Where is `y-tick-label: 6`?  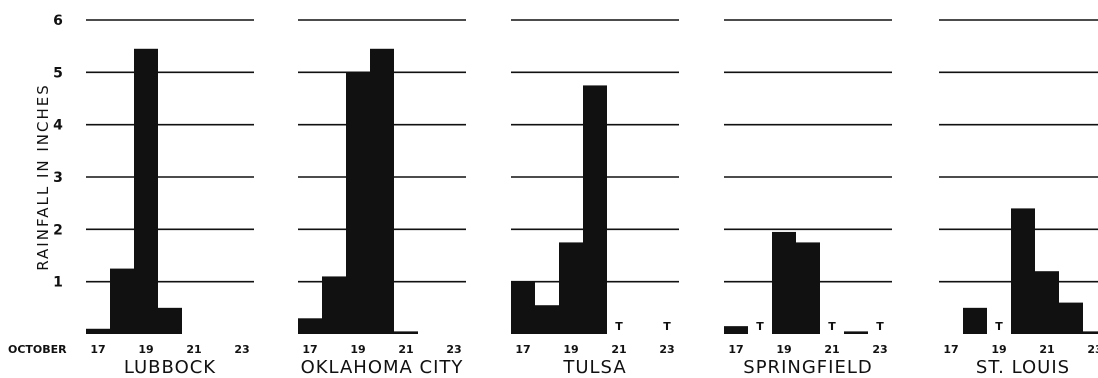 y-tick-label: 6 is located at coordinates (58, 21).